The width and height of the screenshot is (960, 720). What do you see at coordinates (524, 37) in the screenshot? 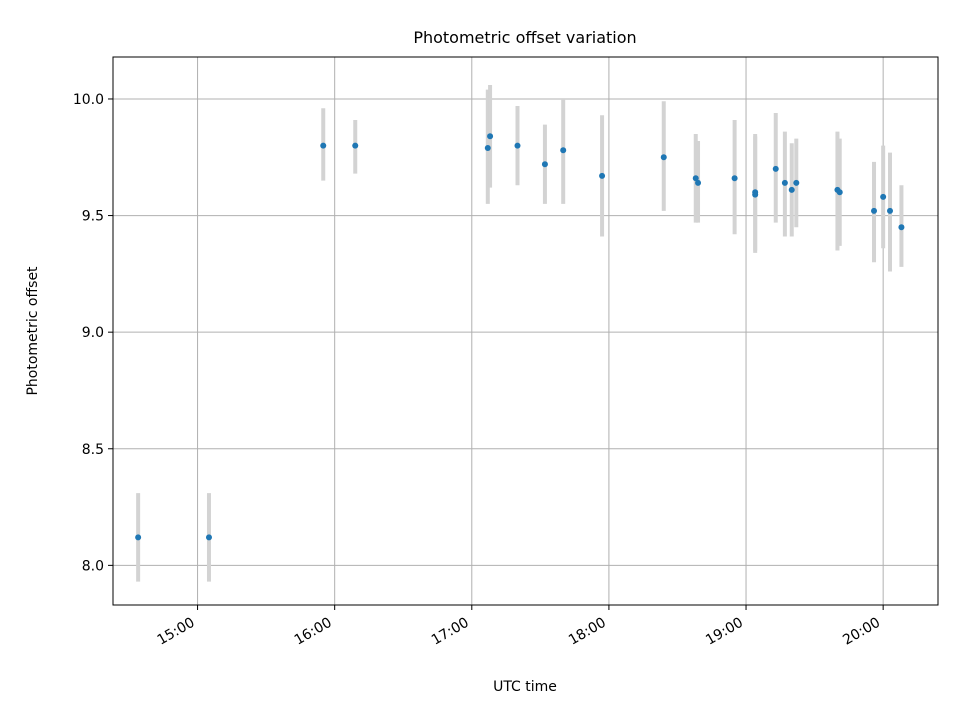
I see `chart-title: Photometric offset variation` at bounding box center [524, 37].